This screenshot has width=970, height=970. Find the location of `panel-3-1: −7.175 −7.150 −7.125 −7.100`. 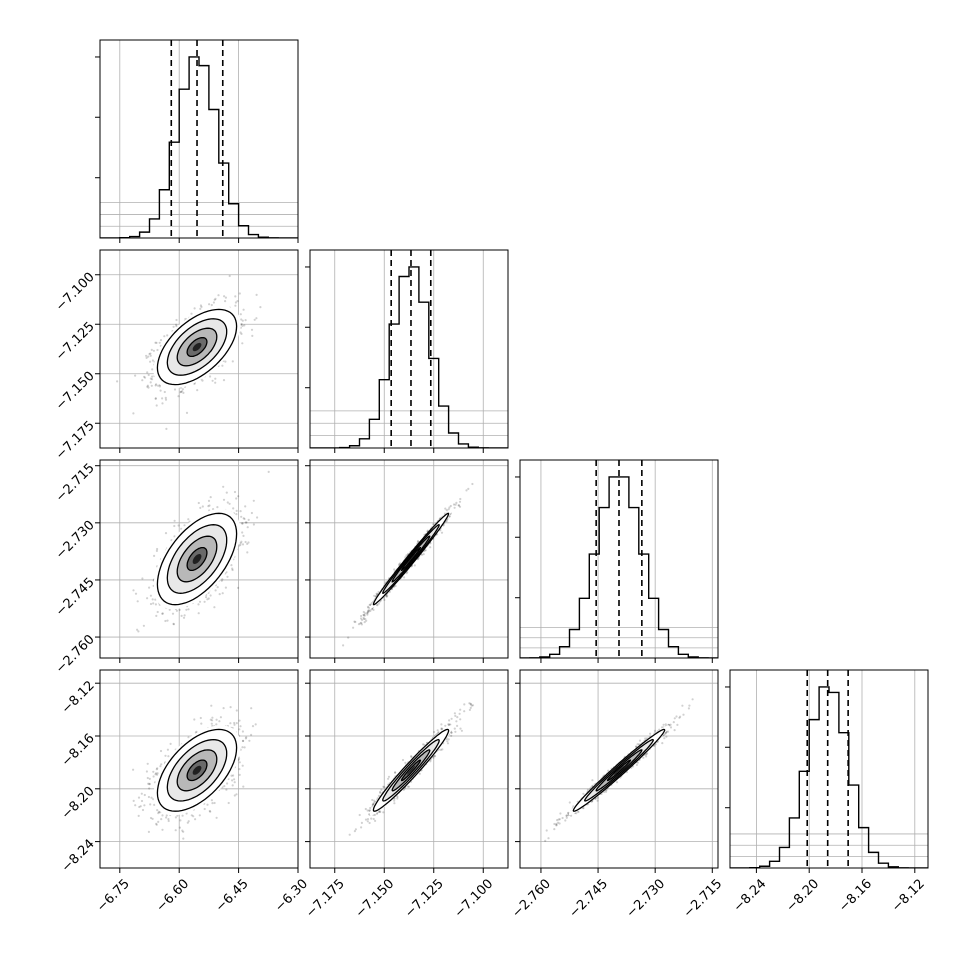

panel-3-1: −7.175 −7.150 −7.125 −7.100 is located at coordinates (406, 795).